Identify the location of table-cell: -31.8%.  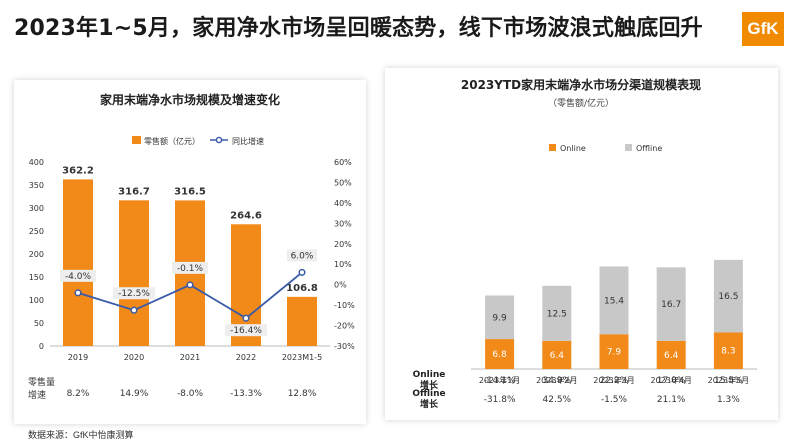
(500, 400).